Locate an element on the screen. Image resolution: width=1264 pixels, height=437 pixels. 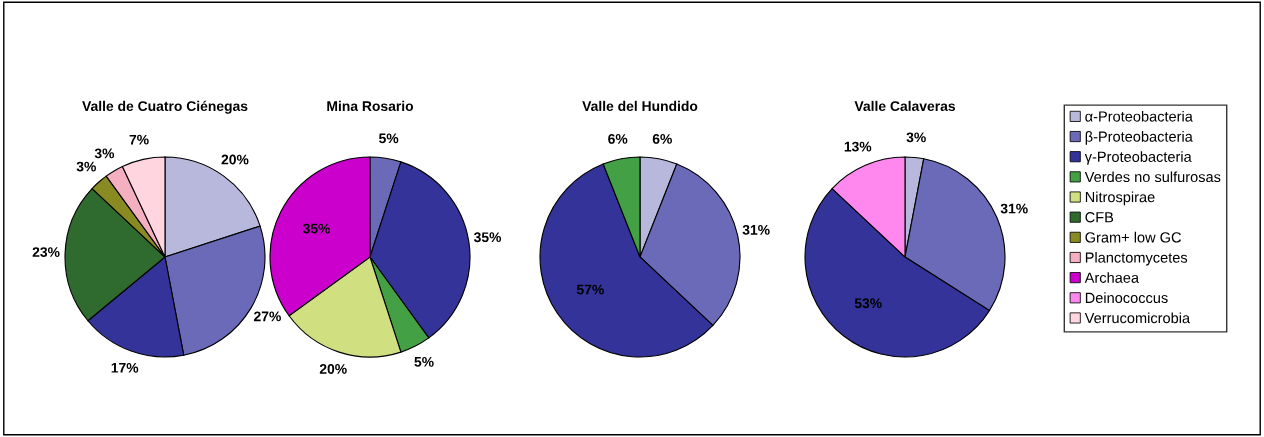
legend-label: α-Proteobacteria is located at coordinates (1139, 116).